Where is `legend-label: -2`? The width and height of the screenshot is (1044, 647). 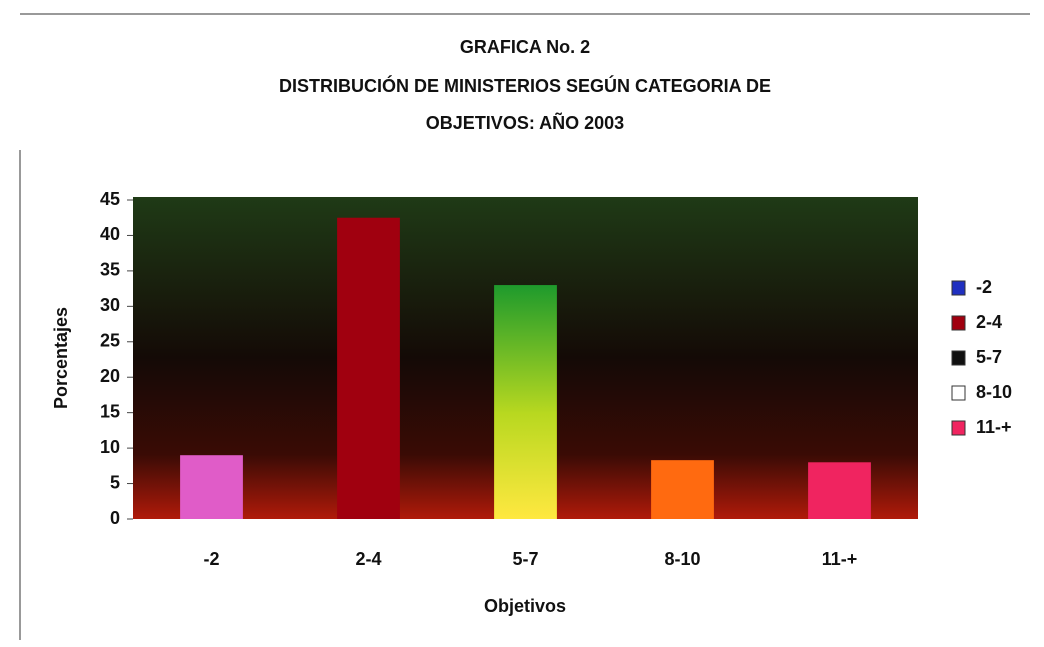
legend-label: -2 is located at coordinates (984, 287).